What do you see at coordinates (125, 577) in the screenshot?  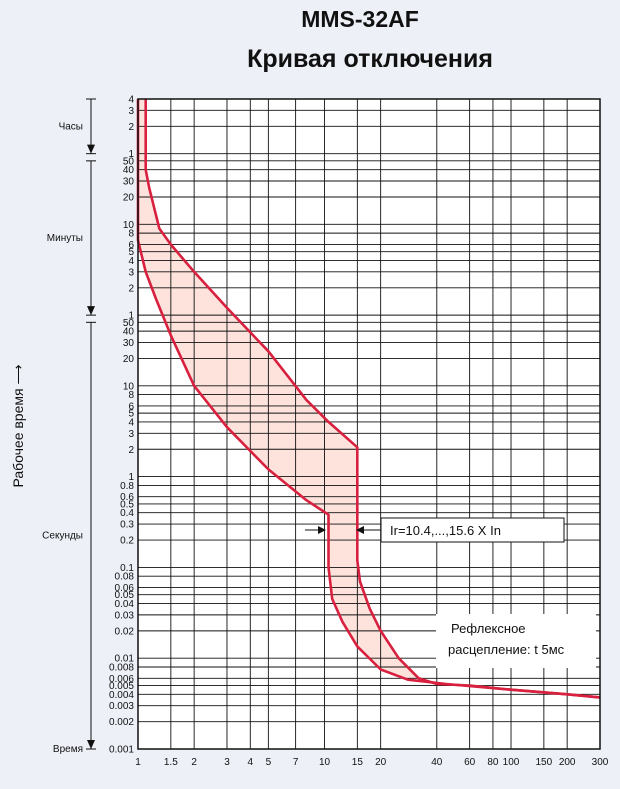 I see `y-tick-label: 0.08` at bounding box center [125, 577].